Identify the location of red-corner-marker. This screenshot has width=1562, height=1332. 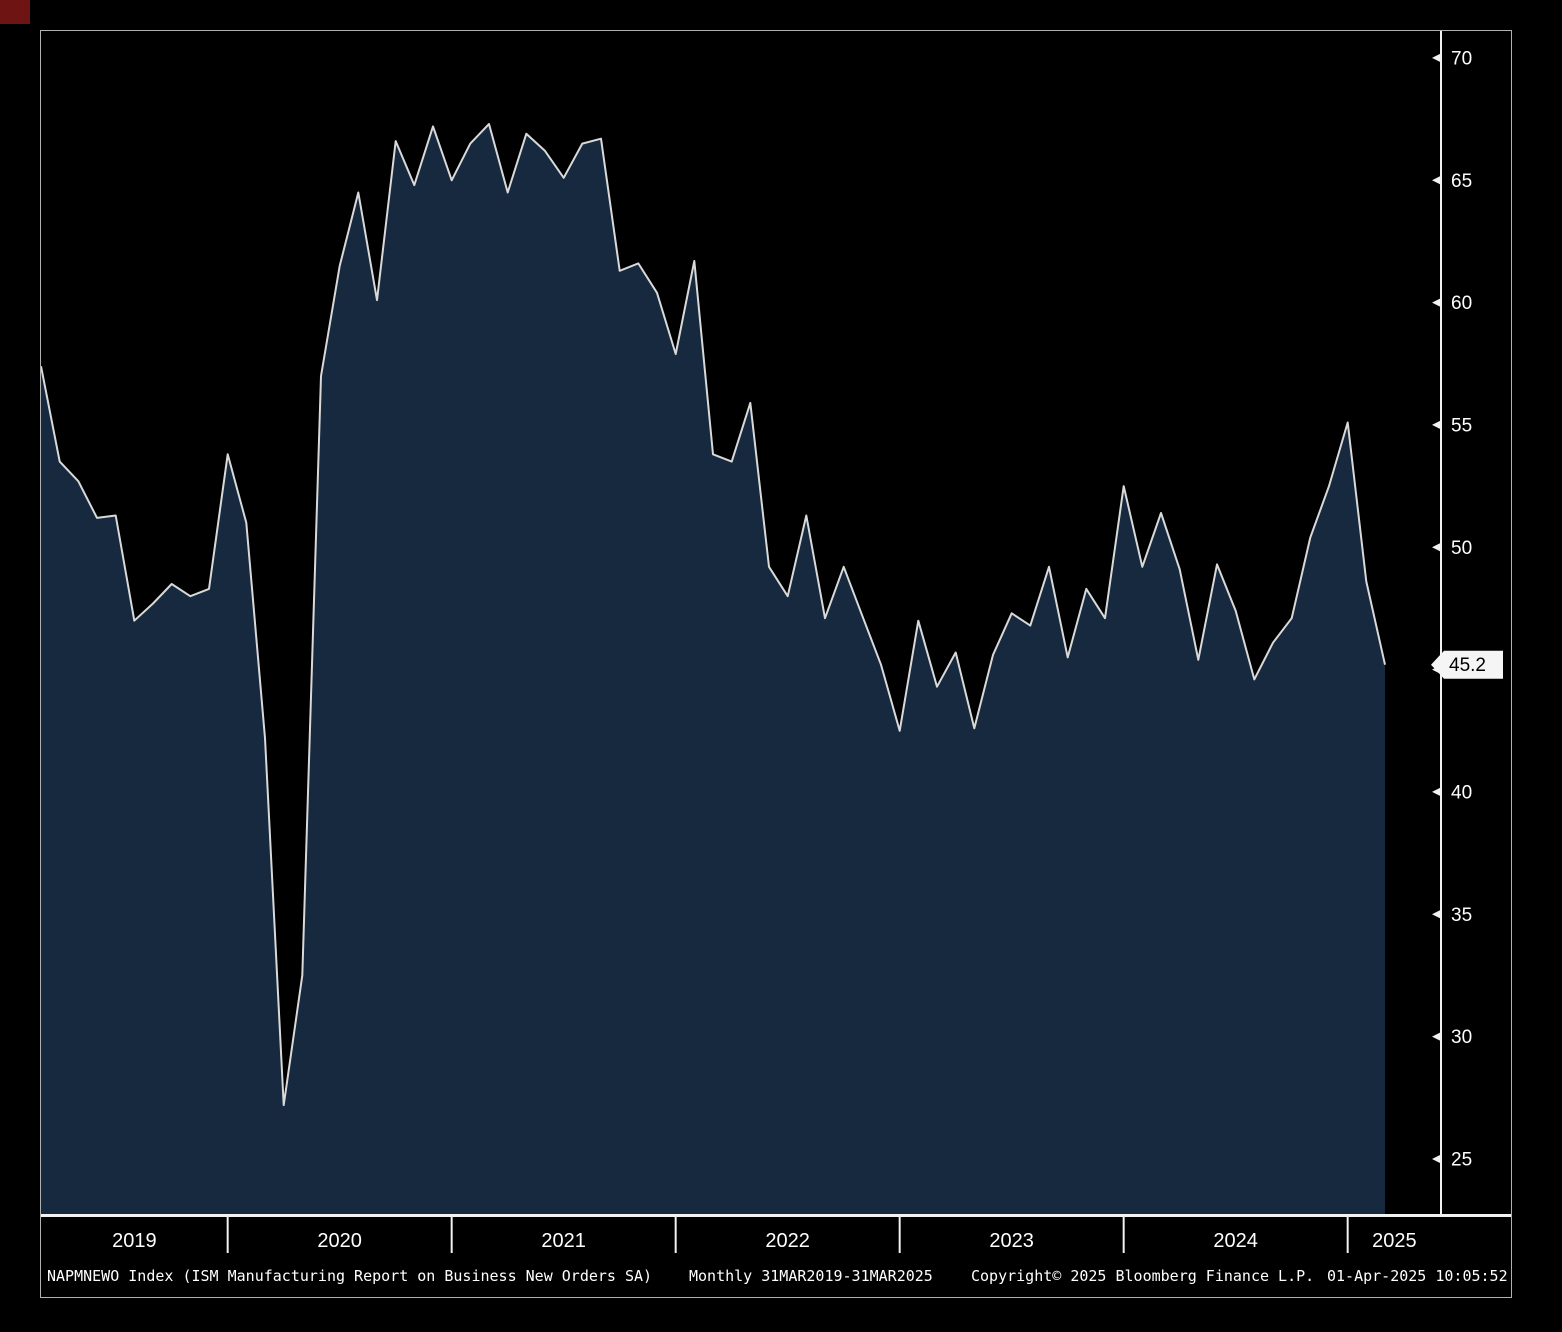
(15, 12).